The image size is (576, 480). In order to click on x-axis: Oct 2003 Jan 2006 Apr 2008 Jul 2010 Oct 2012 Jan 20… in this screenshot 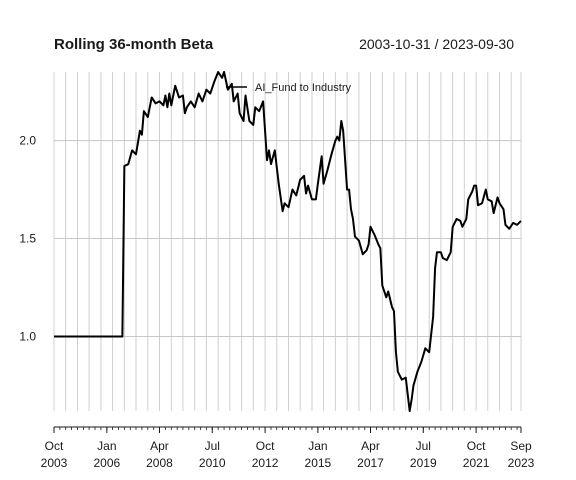, I will do `click(288, 448)`.